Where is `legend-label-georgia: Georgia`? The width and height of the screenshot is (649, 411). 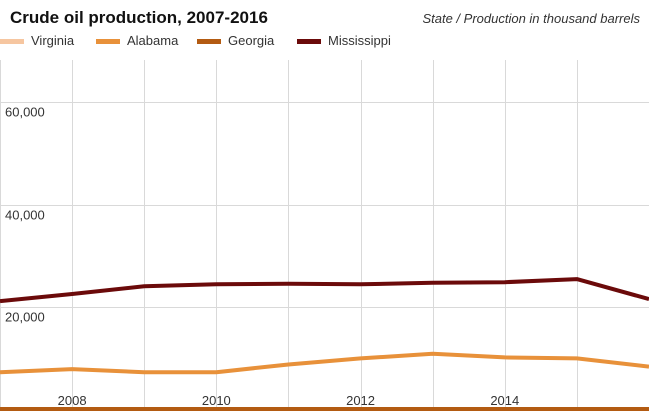 legend-label-georgia: Georgia is located at coordinates (251, 40).